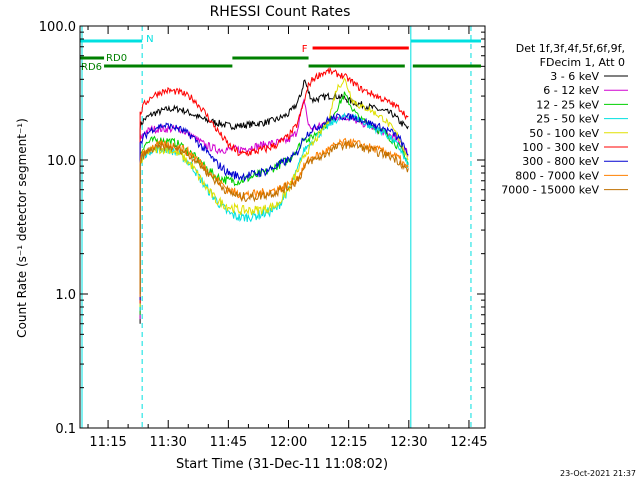  I want to click on flag-label-rd0: RD0, so click(116, 58).